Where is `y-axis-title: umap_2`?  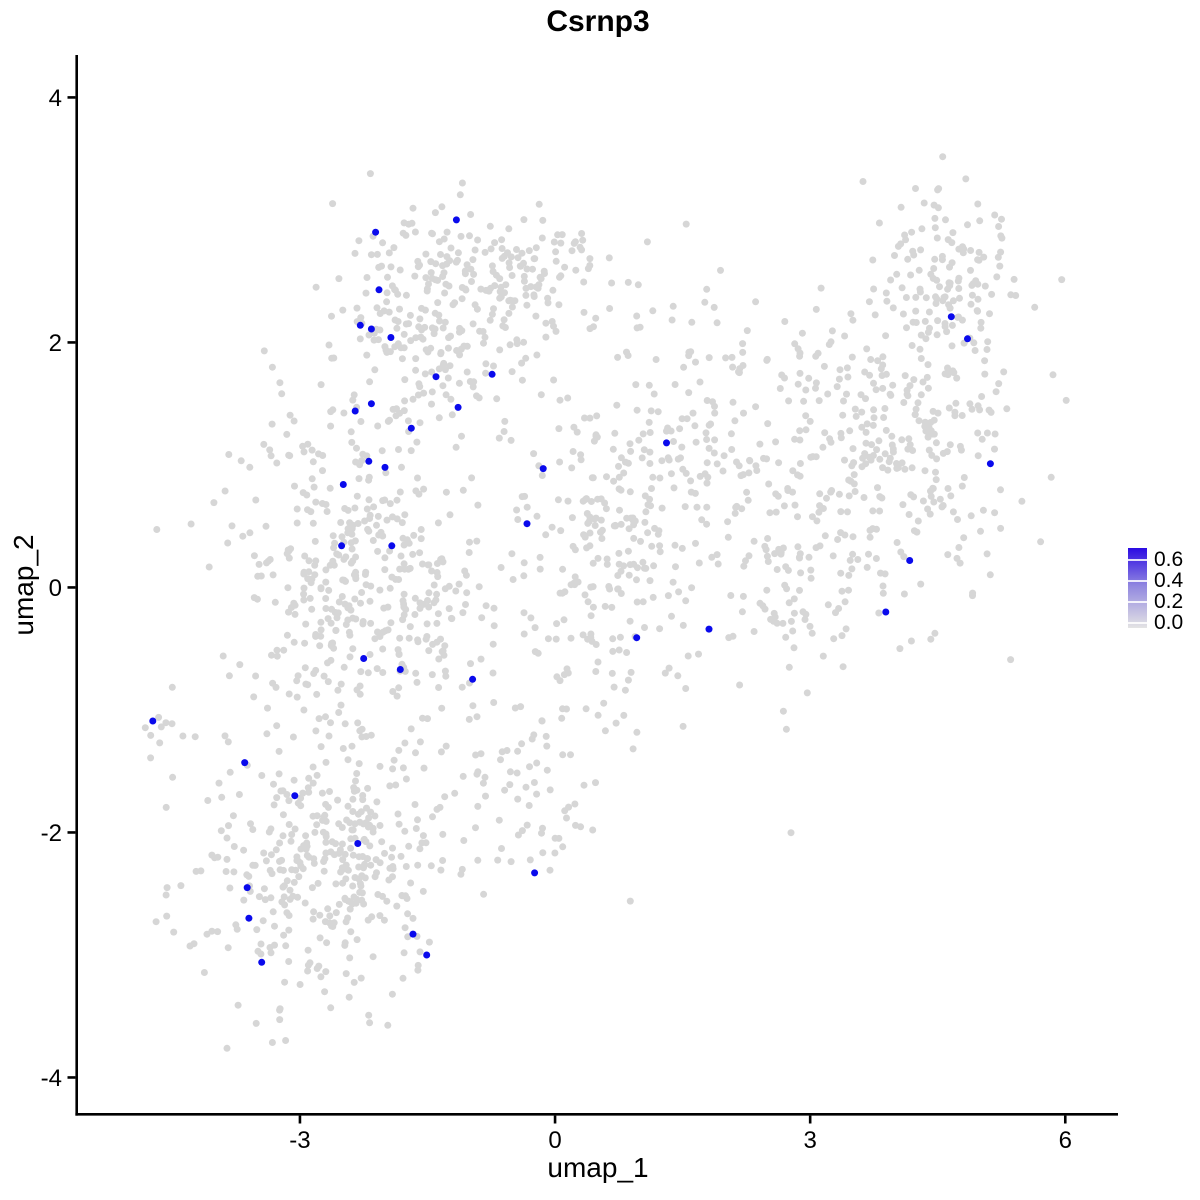
y-axis-title: umap_2 is located at coordinates (23, 585).